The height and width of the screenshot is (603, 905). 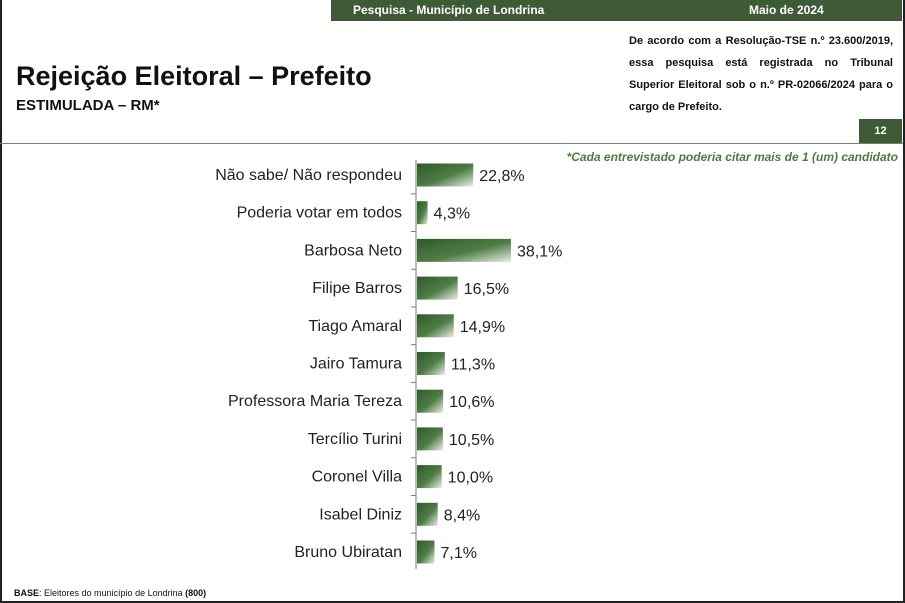 I want to click on survey-label: Pesquisa - Município de Londrina, so click(x=449, y=10).